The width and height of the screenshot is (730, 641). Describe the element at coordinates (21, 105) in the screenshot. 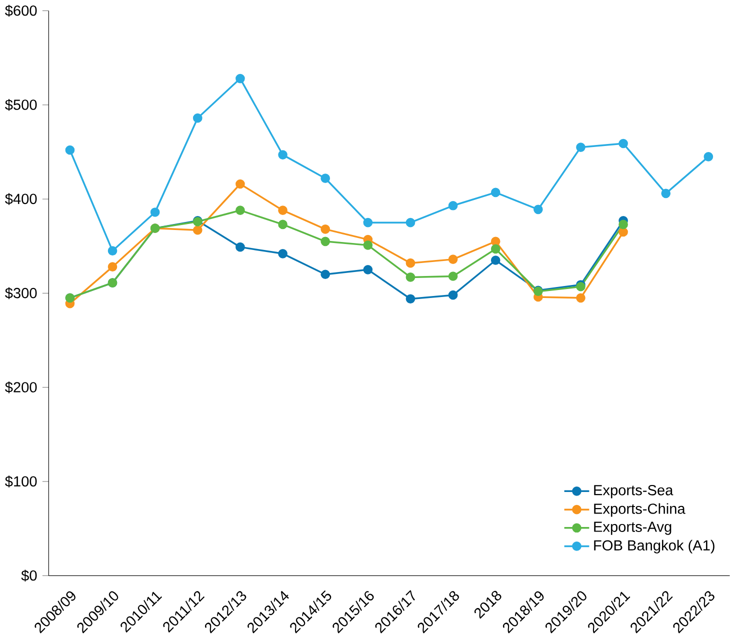

I see `y-tick-label: $500` at that location.